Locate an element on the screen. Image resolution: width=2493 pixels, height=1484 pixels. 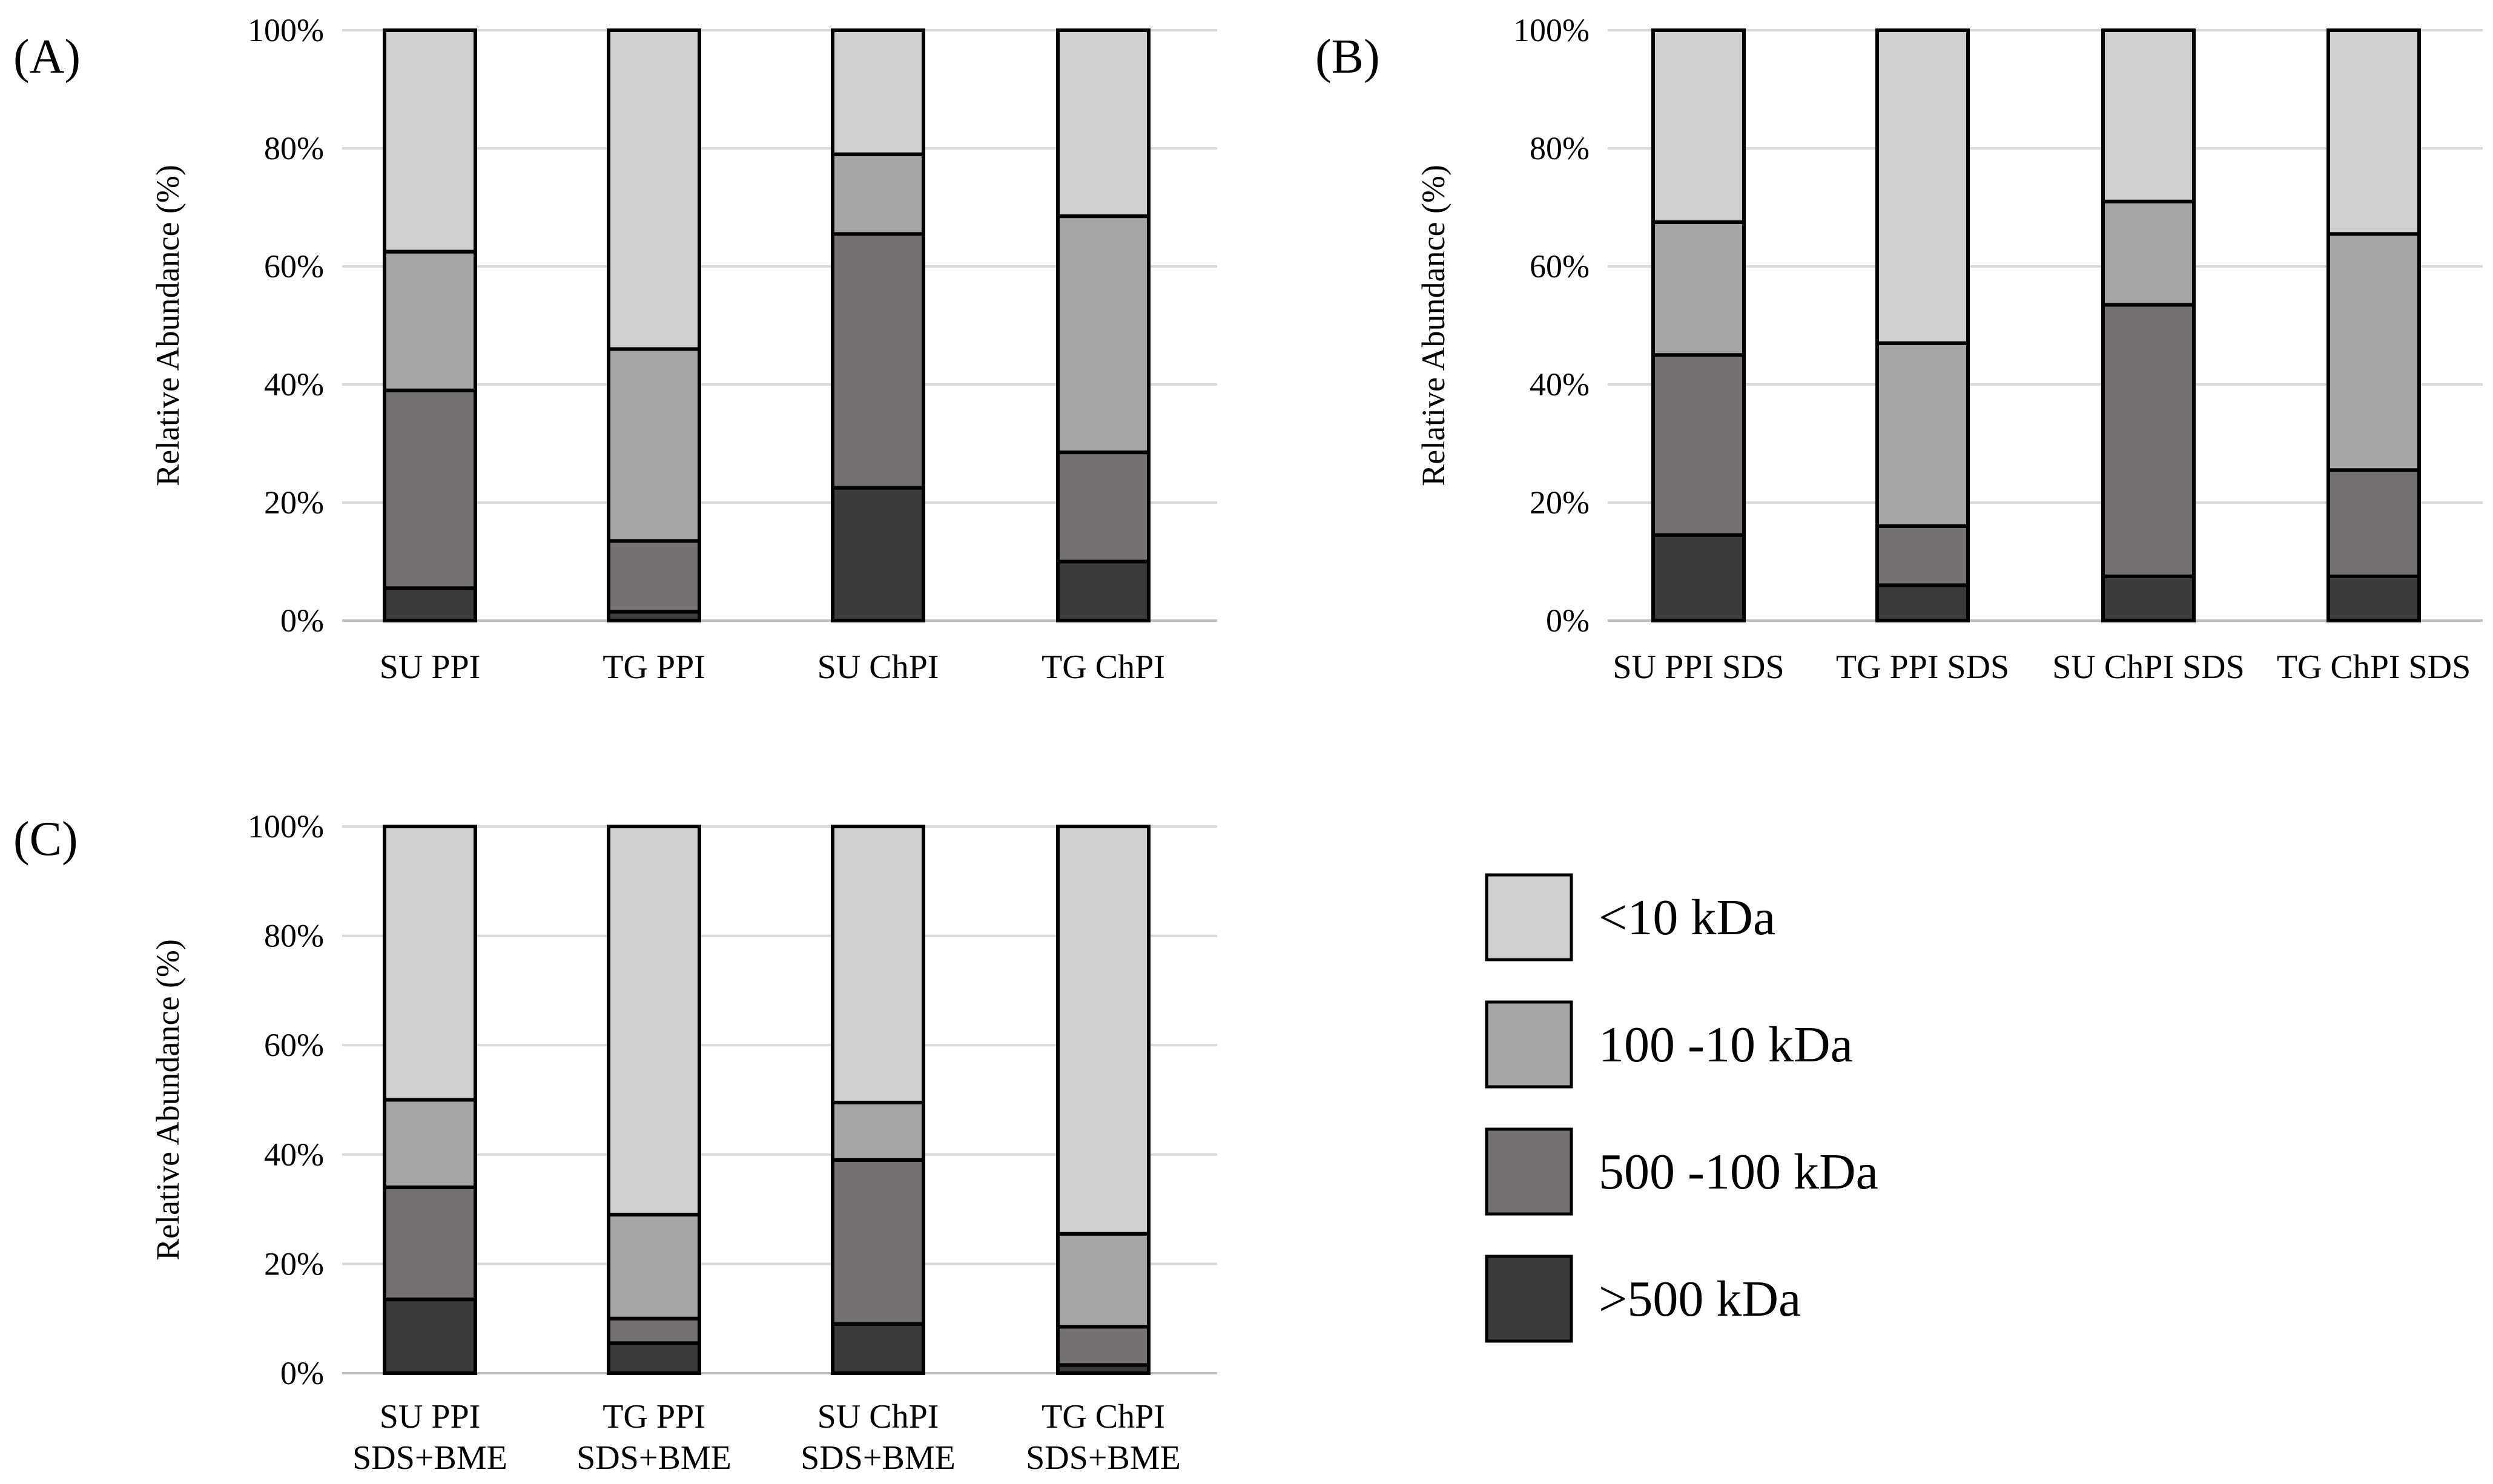
panel-label: (B) is located at coordinates (1347, 57).